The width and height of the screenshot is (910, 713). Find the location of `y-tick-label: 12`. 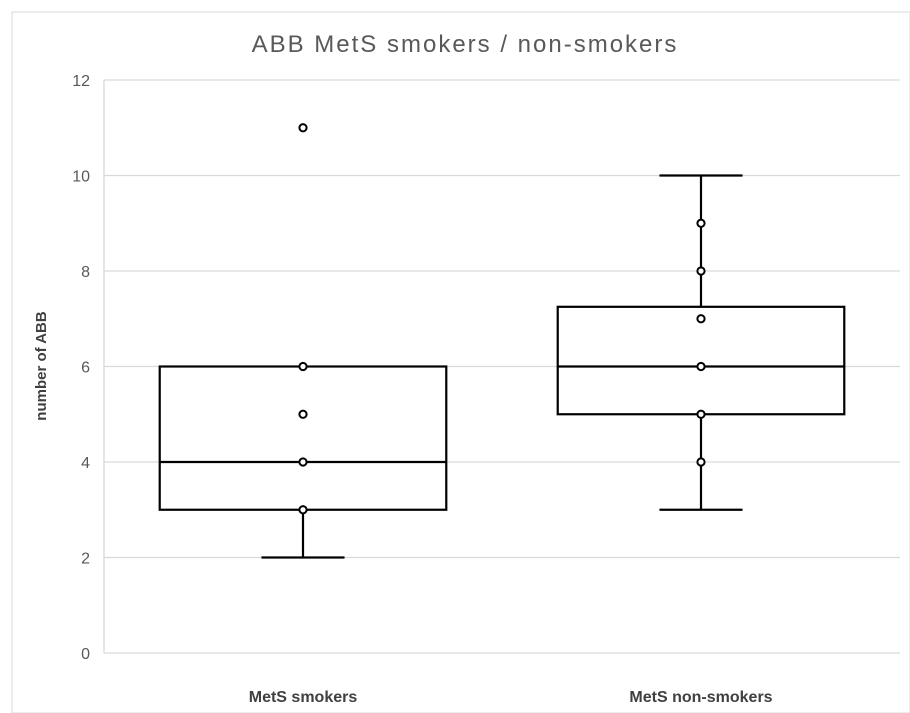

y-tick-label: 12 is located at coordinates (81, 81).